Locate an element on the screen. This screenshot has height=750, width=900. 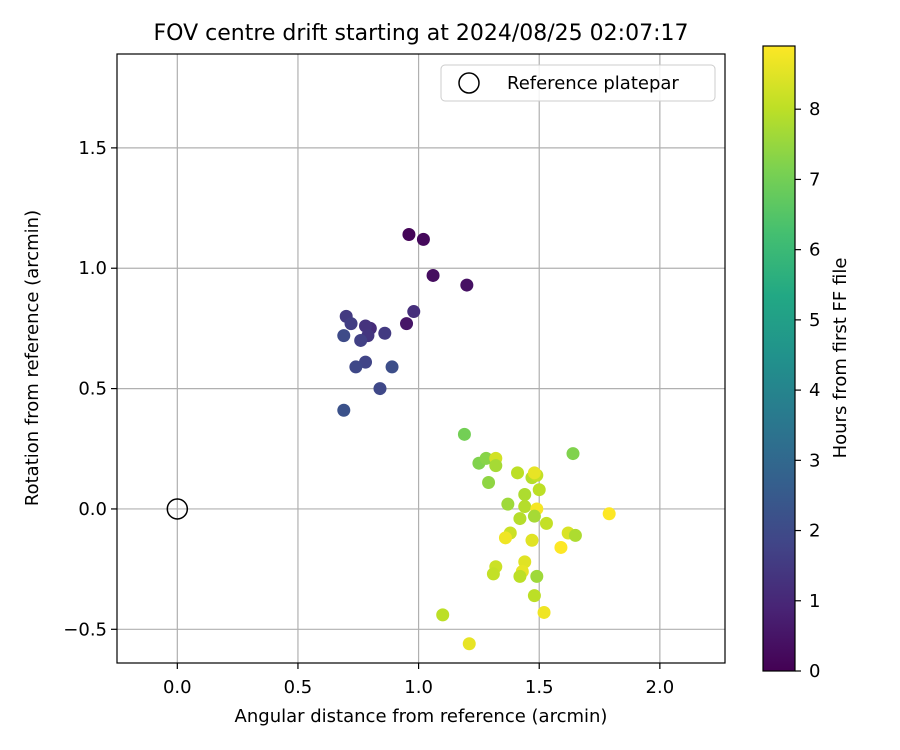
y-tick-label: −0.5 is located at coordinates (85, 629).